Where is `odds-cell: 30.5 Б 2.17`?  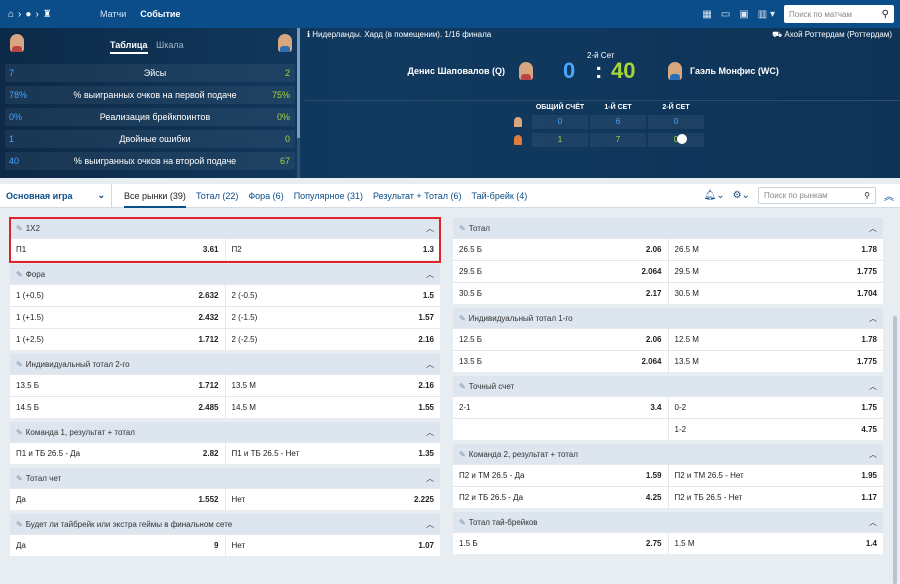
odds-cell: 30.5 Б 2.17 is located at coordinates (560, 293).